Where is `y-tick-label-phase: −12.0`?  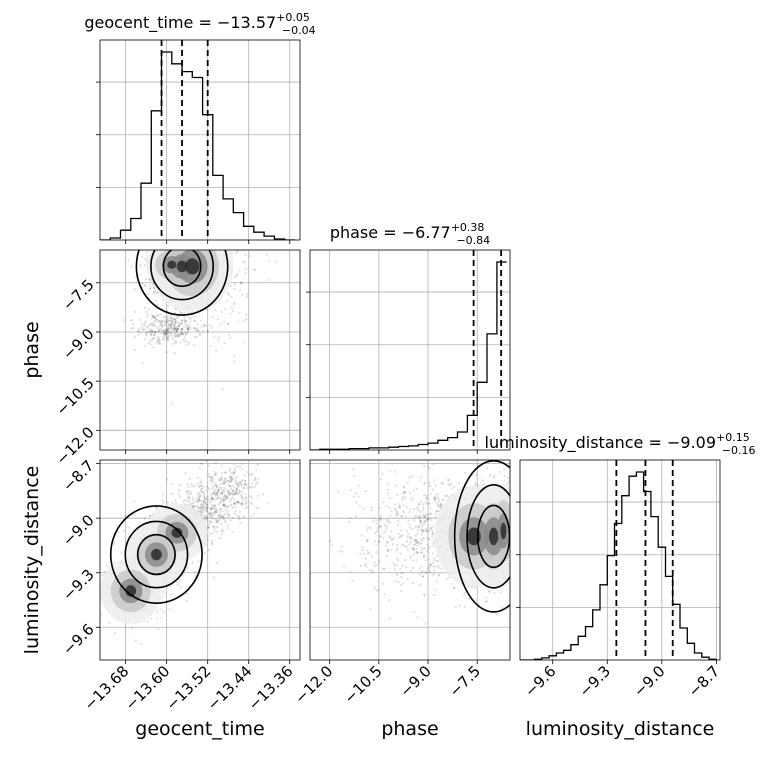 y-tick-label-phase: −12.0 is located at coordinates (74, 445).